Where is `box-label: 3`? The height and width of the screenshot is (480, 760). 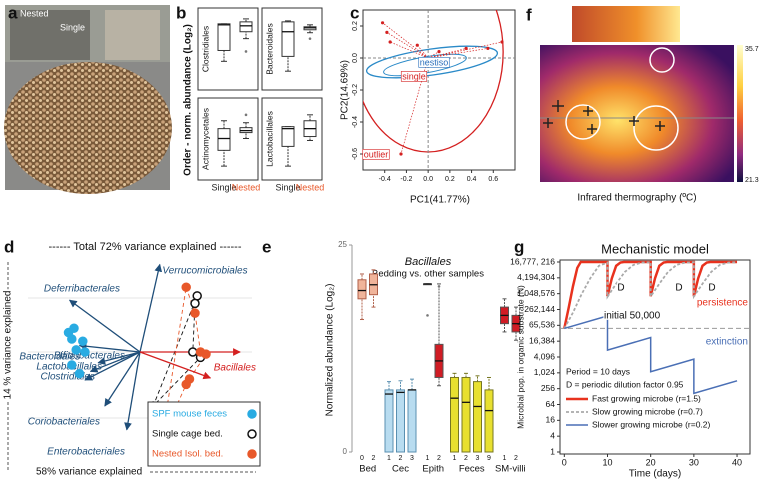
box-label: 3 is located at coordinates (478, 458).